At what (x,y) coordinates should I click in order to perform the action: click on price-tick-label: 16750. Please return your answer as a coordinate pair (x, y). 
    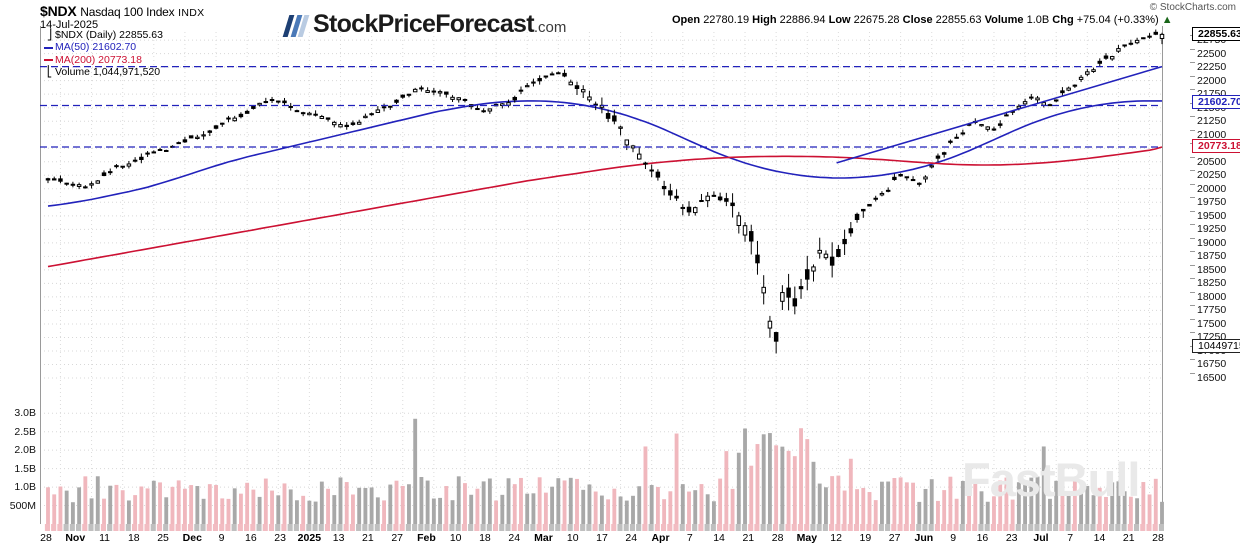
    Looking at the image, I should click on (1212, 364).